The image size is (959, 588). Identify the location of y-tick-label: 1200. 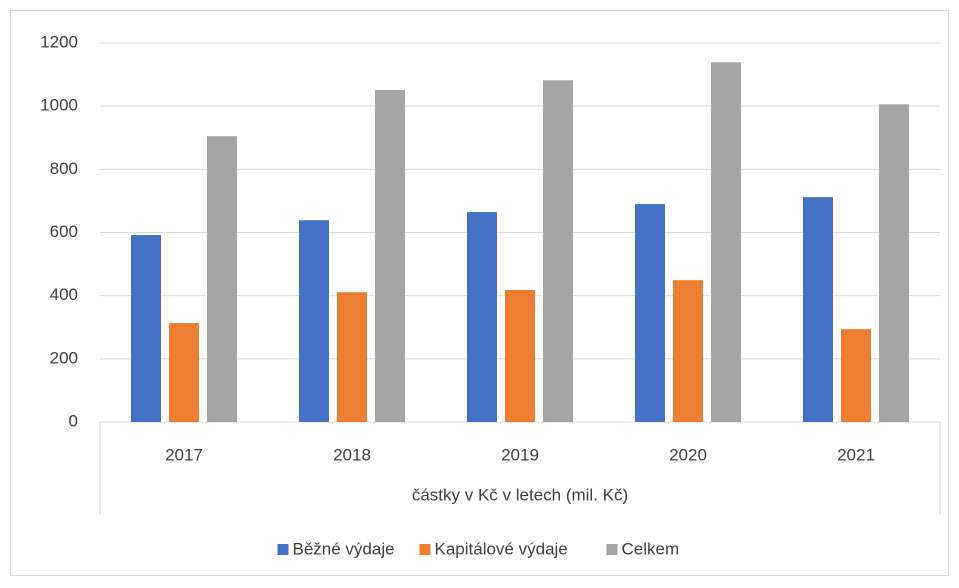
(59, 41).